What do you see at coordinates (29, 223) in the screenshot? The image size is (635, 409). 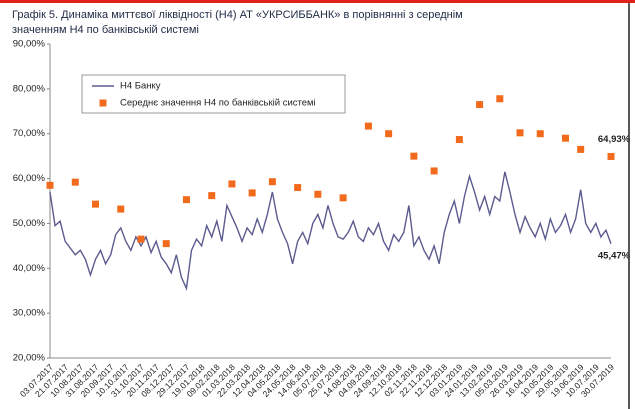 I see `y-tick-label: 50,00%` at bounding box center [29, 223].